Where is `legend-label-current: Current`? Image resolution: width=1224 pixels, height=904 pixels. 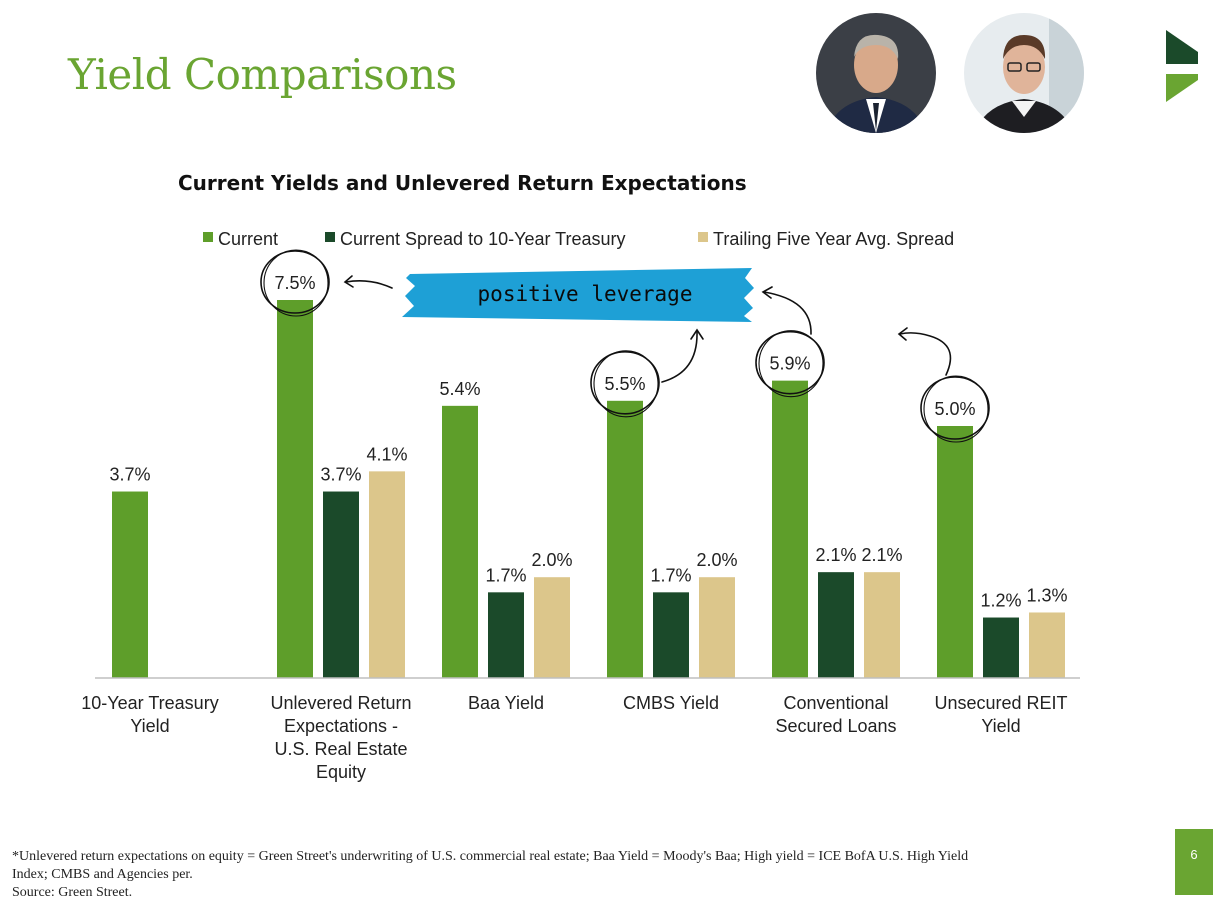 legend-label-current: Current is located at coordinates (248, 239).